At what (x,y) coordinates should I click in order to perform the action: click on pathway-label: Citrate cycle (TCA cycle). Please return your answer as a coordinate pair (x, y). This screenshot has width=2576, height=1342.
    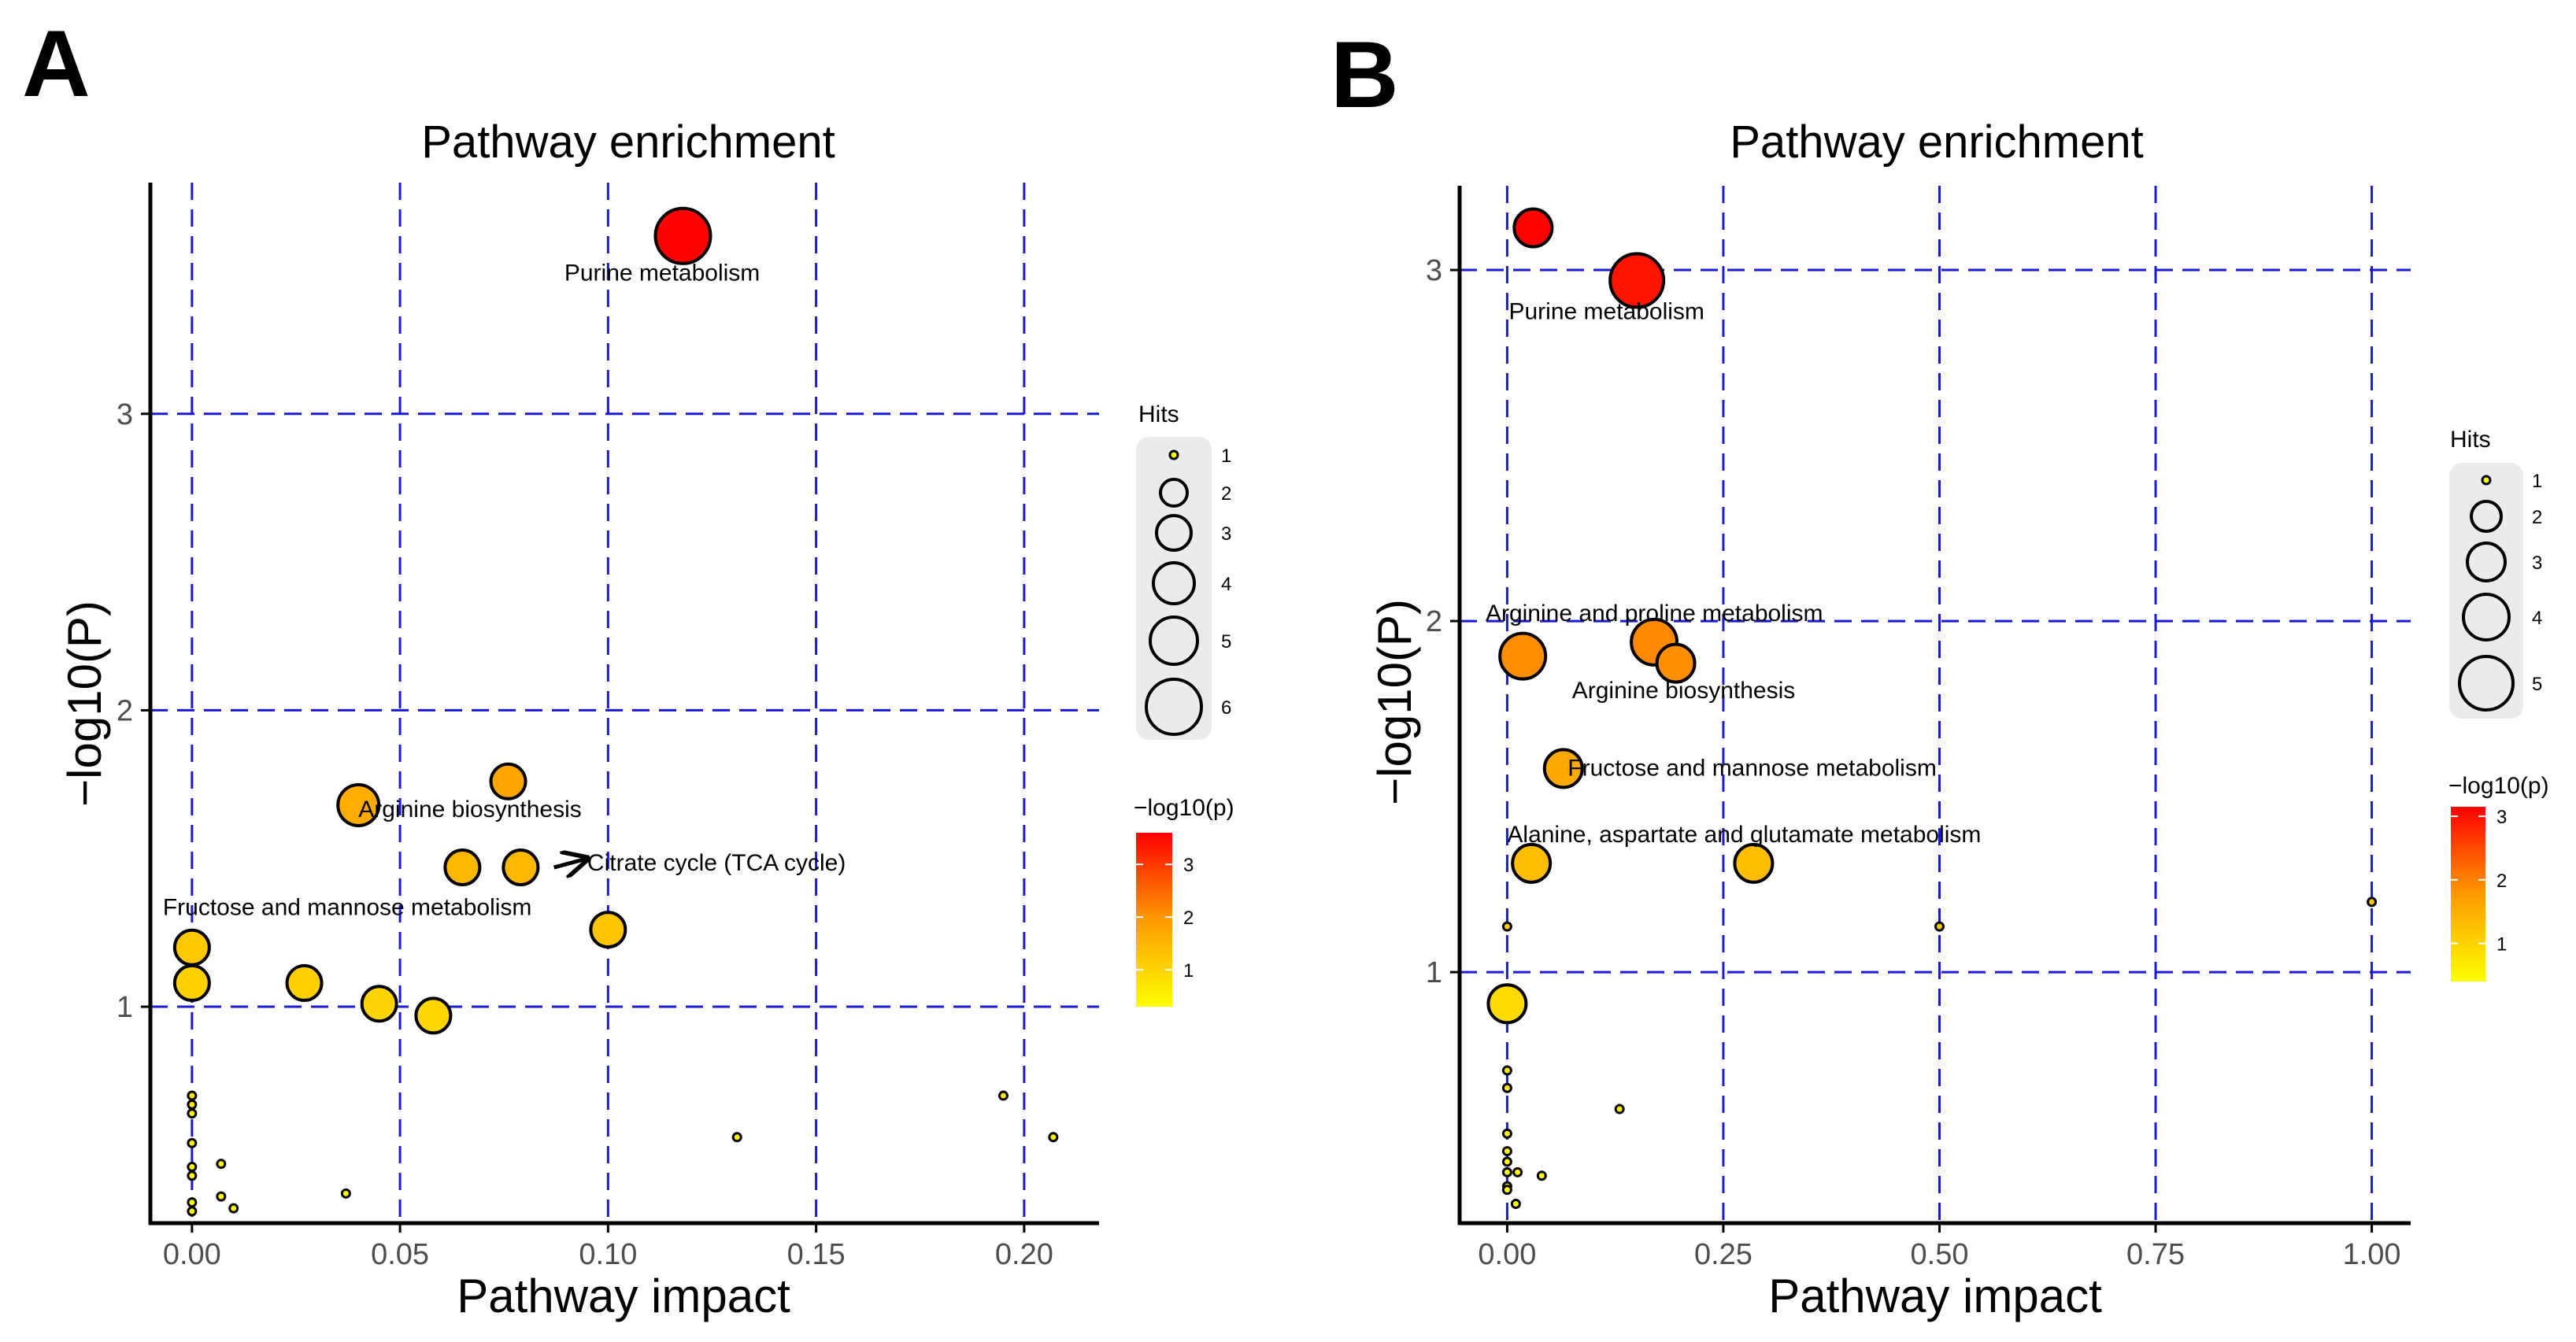
    Looking at the image, I should click on (716, 863).